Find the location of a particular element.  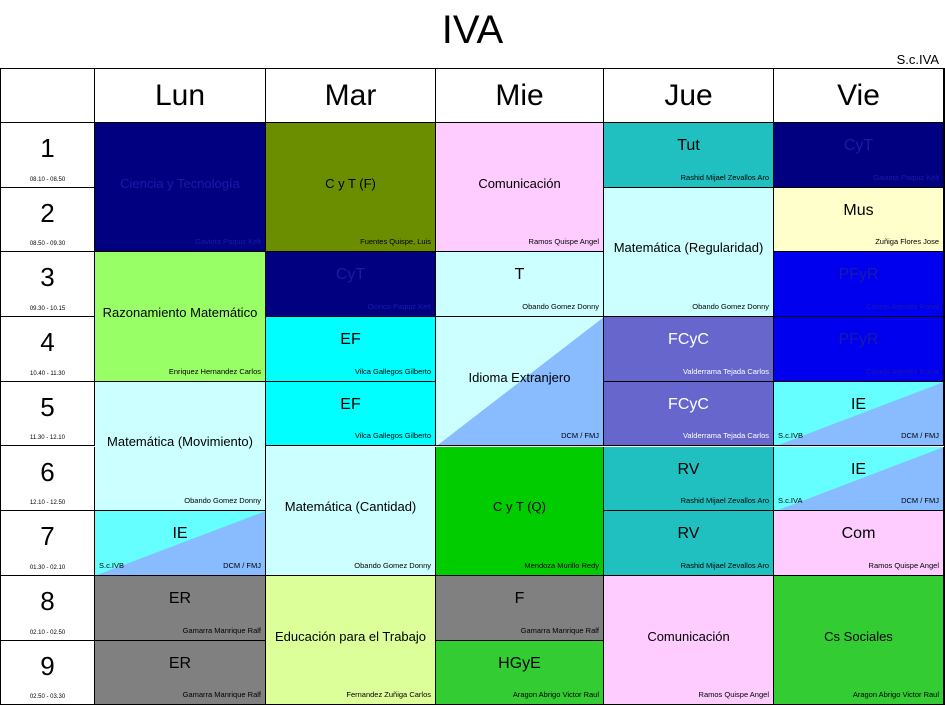

lesson-cell: F Gamarra Manrique Ralf is located at coordinates (520, 608).